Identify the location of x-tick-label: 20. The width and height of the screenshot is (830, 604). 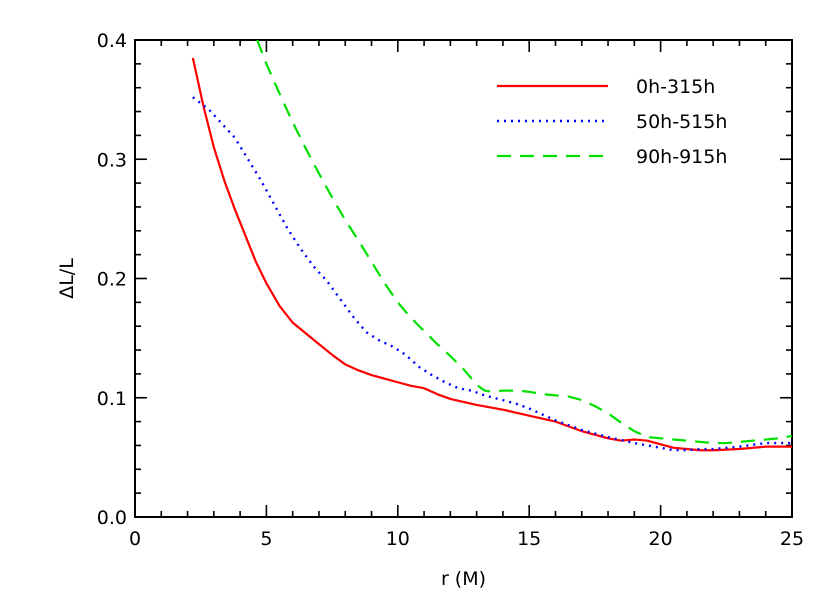
(661, 539).